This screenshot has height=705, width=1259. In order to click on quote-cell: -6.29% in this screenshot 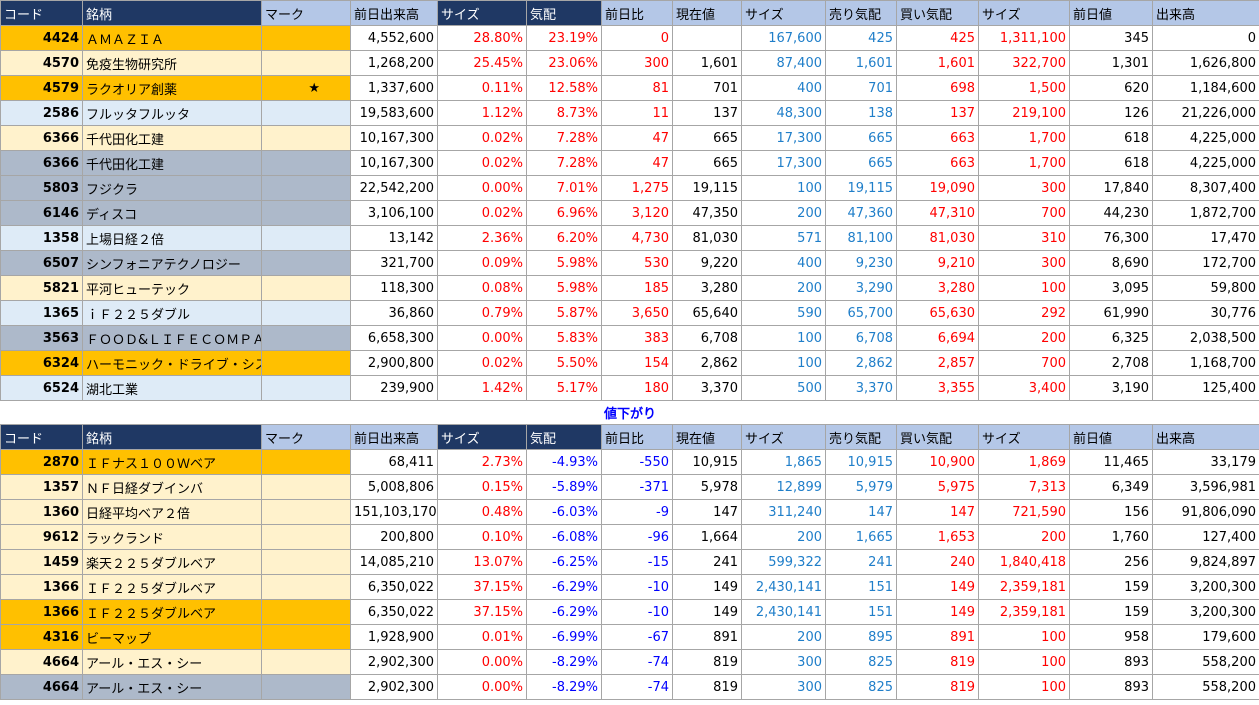, I will do `click(564, 587)`.